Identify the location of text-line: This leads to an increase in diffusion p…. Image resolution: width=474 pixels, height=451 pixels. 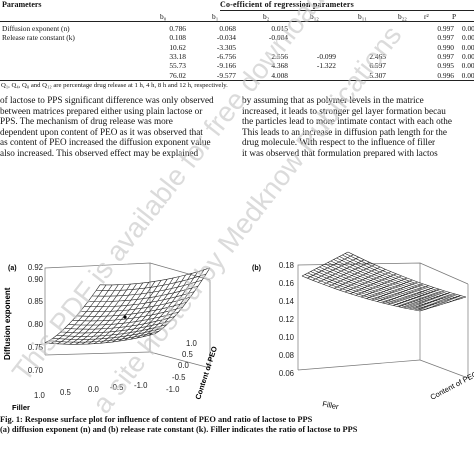
(344, 131).